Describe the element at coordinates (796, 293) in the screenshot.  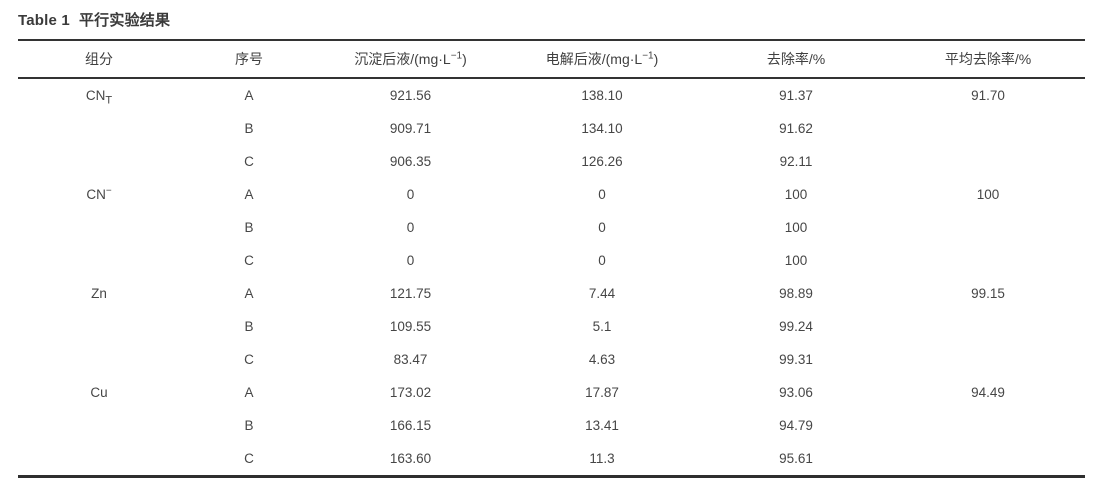
I see `cell-removal: 98.89` at that location.